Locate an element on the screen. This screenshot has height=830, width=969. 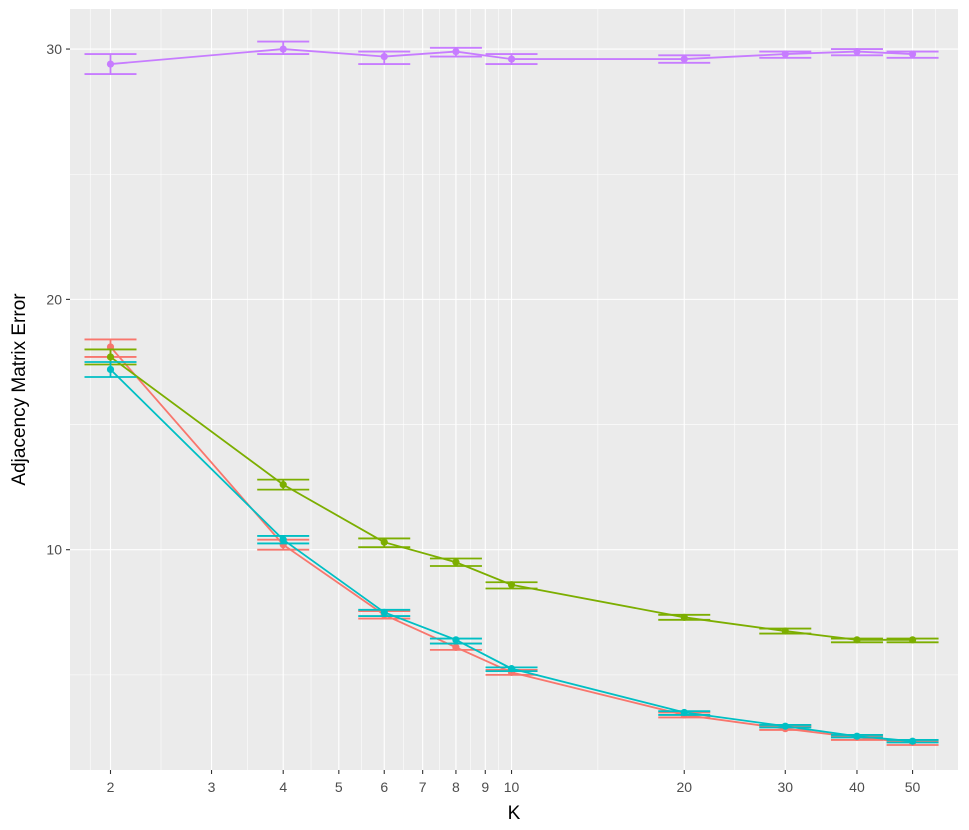
y-axis-title: Adjacency Matrix Error is located at coordinates (19, 389).